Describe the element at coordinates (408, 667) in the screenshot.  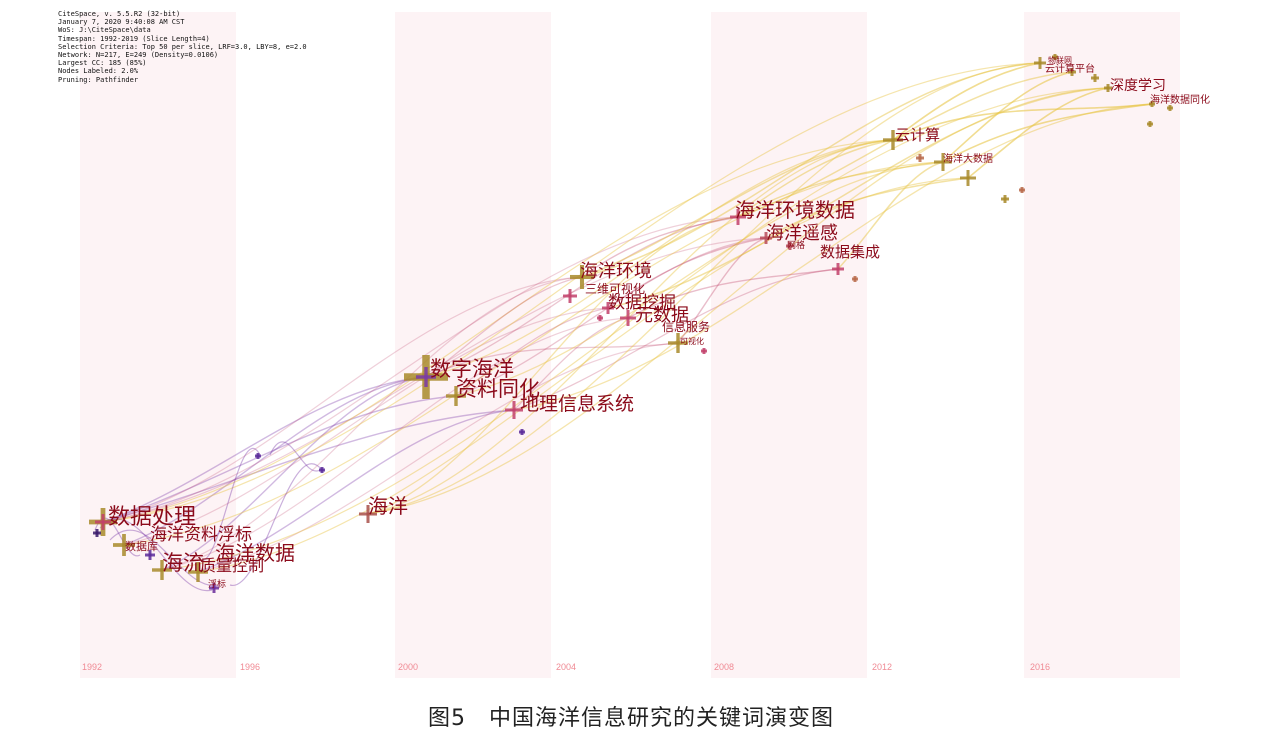
I see `year-label-2000: 2000` at that location.